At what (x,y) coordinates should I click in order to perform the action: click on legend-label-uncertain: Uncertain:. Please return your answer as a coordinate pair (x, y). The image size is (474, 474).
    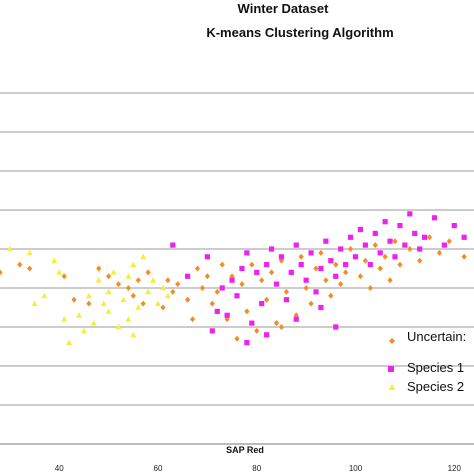
    Looking at the image, I should click on (436, 336).